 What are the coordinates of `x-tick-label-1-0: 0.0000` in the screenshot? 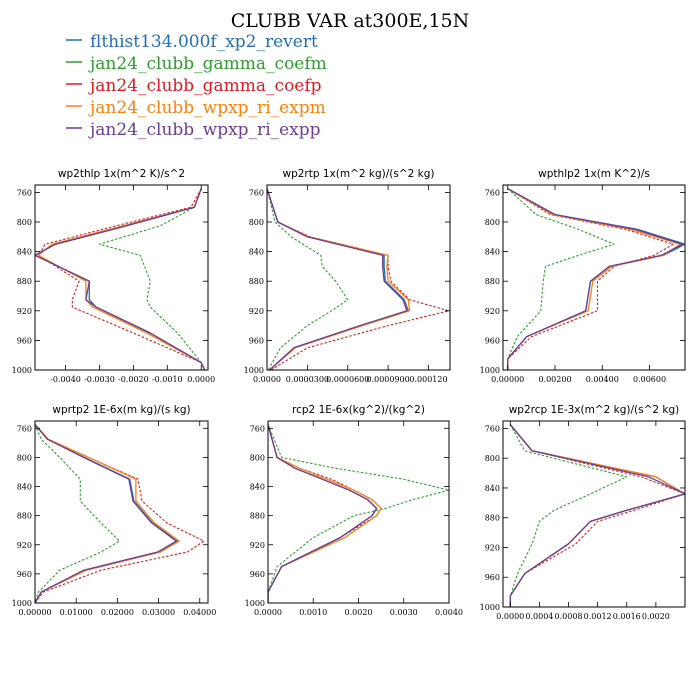 It's located at (267, 379).